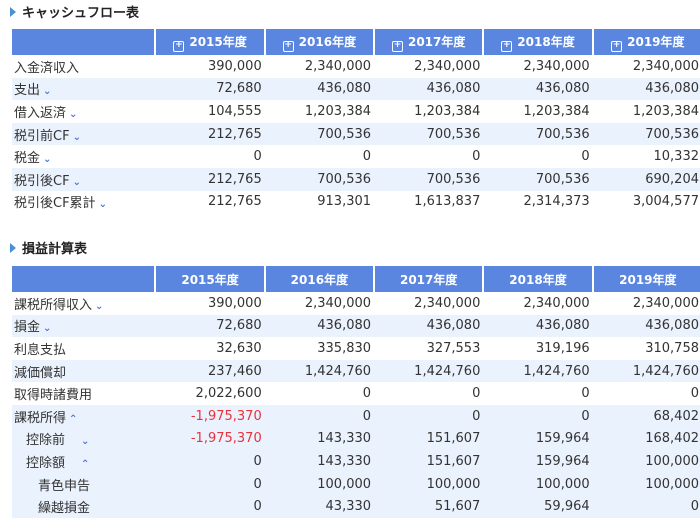 The height and width of the screenshot is (518, 700). Describe the element at coordinates (83, 156) in the screenshot. I see `row-label: 税金 ⌄` at that location.